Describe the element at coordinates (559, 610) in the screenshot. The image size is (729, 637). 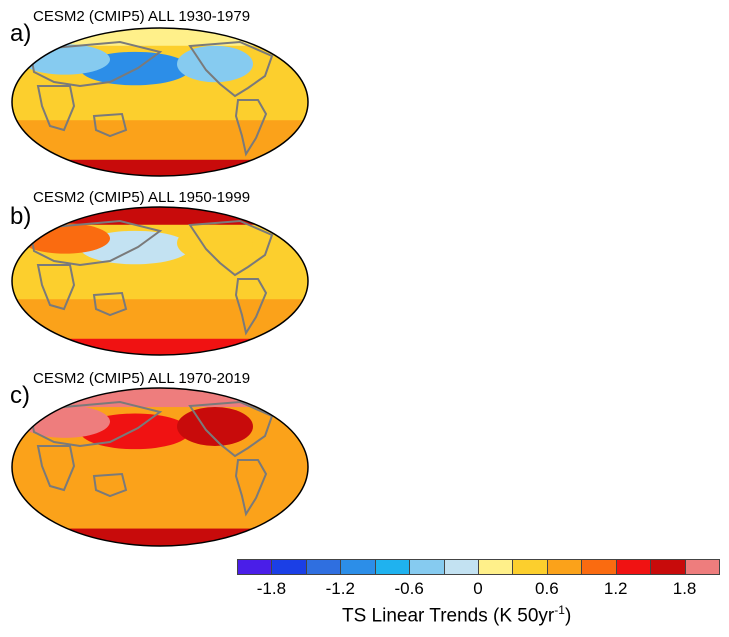
I see `colorbar-label-sup: -1` at that location.